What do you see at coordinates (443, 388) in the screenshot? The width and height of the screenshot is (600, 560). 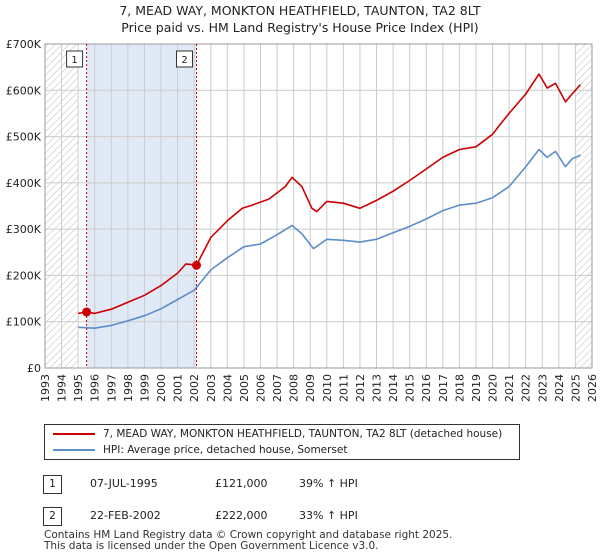 I see `x-tick-label: 2017` at bounding box center [443, 388].